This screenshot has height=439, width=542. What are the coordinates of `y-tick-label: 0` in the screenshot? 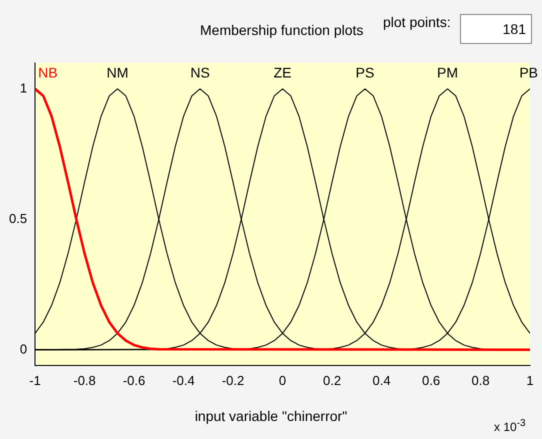 It's located at (24, 348).